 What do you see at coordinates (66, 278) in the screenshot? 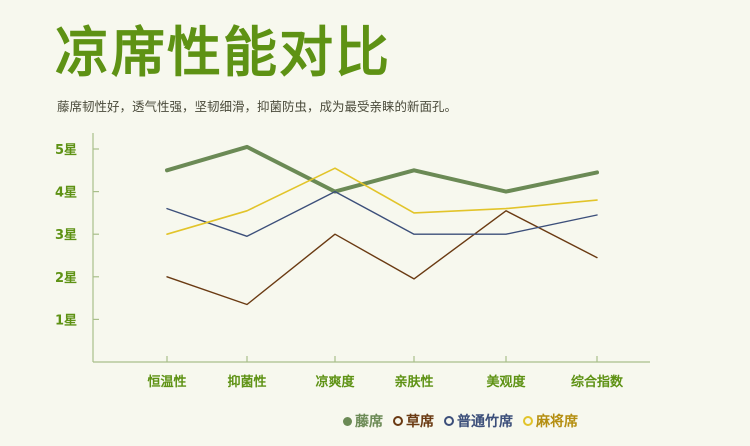
I see `y-tick-label: 2星` at bounding box center [66, 278].